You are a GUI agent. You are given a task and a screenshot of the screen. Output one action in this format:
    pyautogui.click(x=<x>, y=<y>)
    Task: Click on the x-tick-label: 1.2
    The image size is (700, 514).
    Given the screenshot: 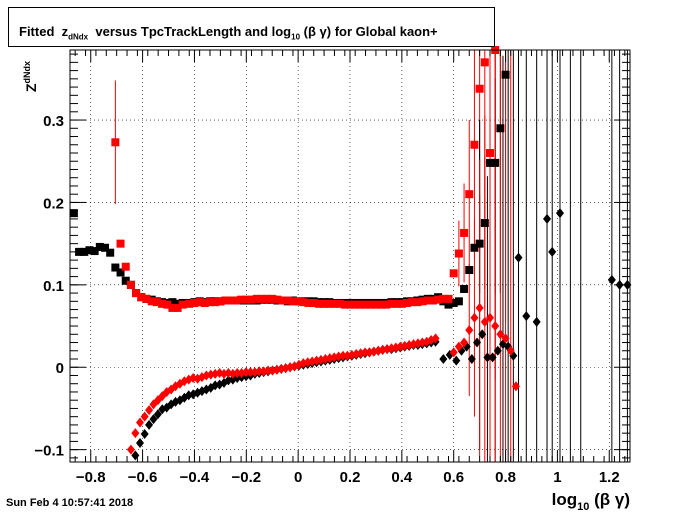 What is the action you would take?
    pyautogui.click(x=609, y=477)
    